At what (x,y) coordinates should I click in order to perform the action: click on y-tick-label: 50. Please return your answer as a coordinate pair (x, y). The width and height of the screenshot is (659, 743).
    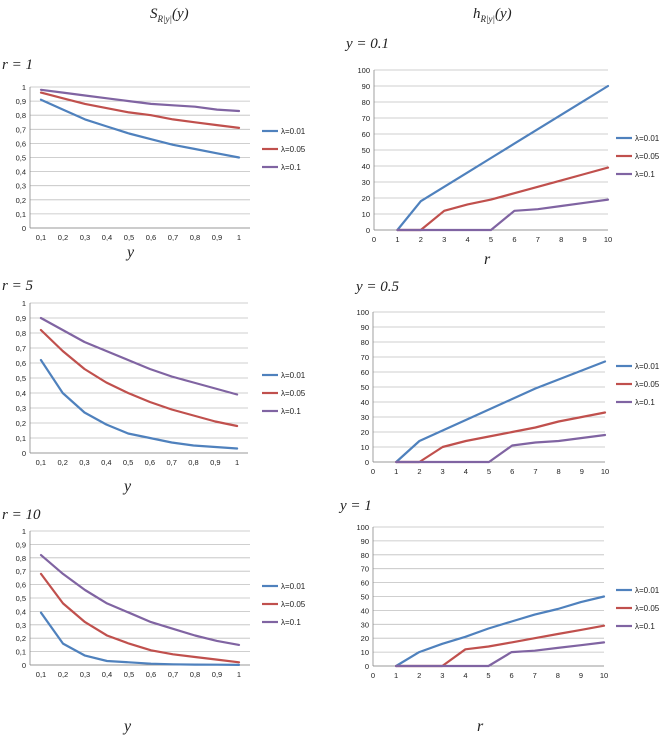
    Looking at the image, I should click on (365, 387).